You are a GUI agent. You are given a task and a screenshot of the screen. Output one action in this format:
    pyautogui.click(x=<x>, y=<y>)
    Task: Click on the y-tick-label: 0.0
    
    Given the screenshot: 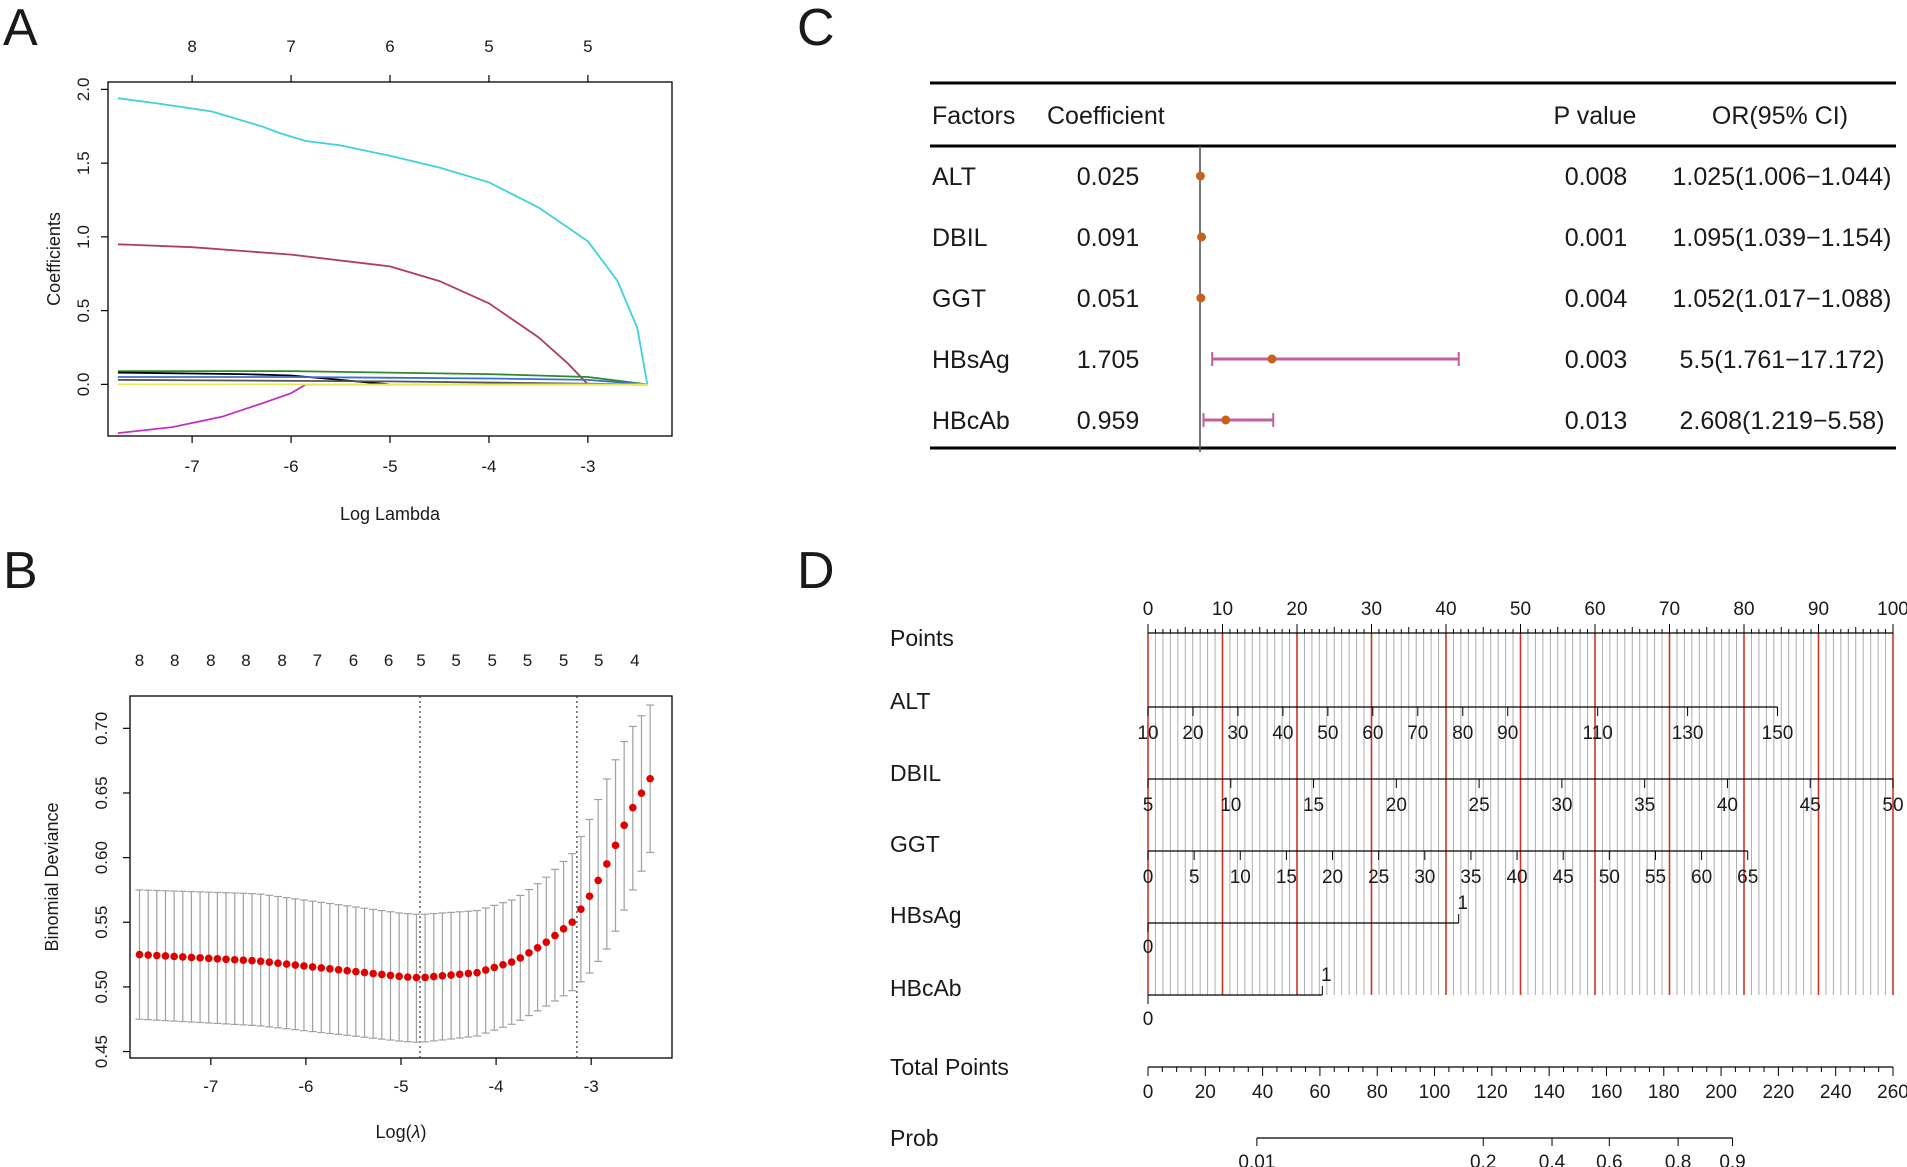 What is the action you would take?
    pyautogui.click(x=83, y=385)
    